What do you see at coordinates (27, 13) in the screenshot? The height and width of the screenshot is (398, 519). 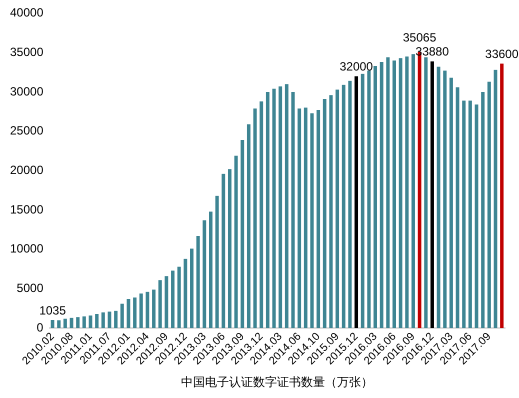 I see `y-tick-label: 40000` at bounding box center [27, 13].